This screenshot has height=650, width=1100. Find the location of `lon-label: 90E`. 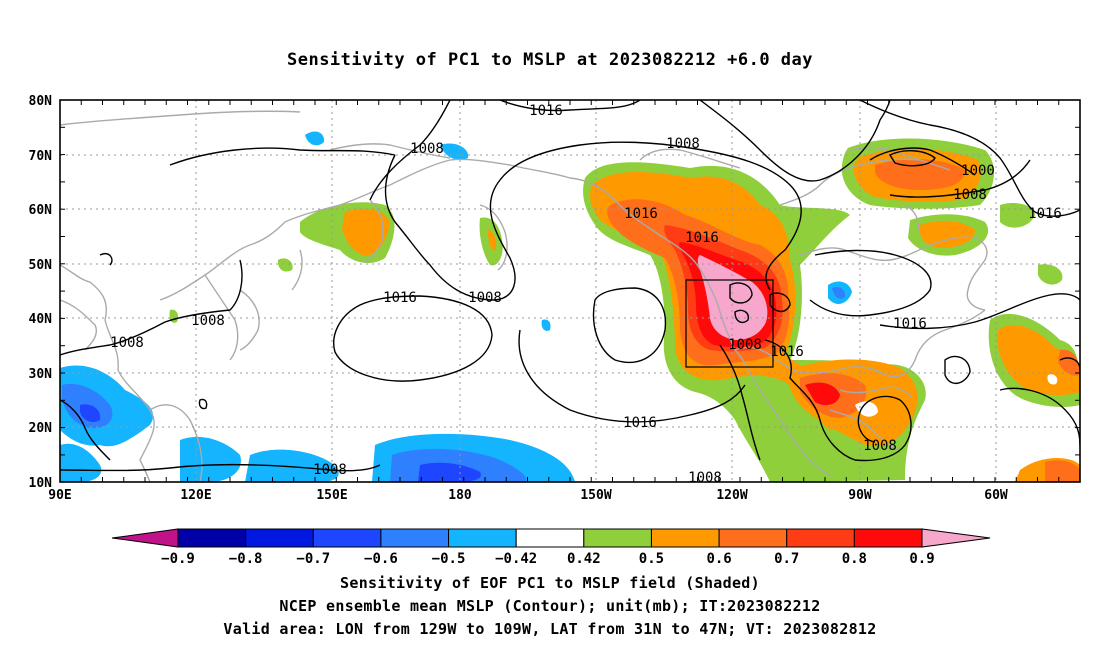

lon-label: 90E is located at coordinates (59, 495).